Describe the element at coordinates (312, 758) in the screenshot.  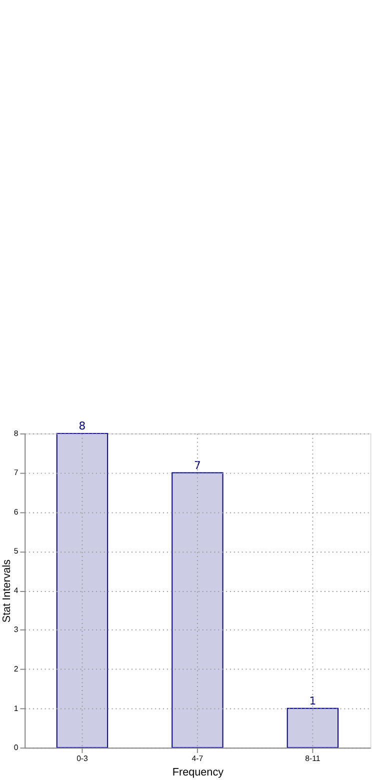
I see `x-tick-label: 8-11` at that location.